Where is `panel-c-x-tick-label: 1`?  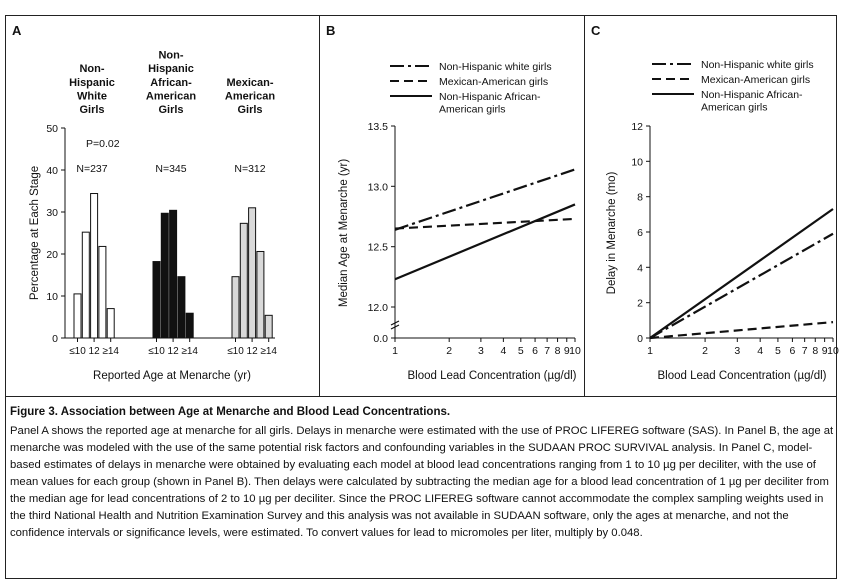
panel-c-x-tick-label: 1 is located at coordinates (650, 351).